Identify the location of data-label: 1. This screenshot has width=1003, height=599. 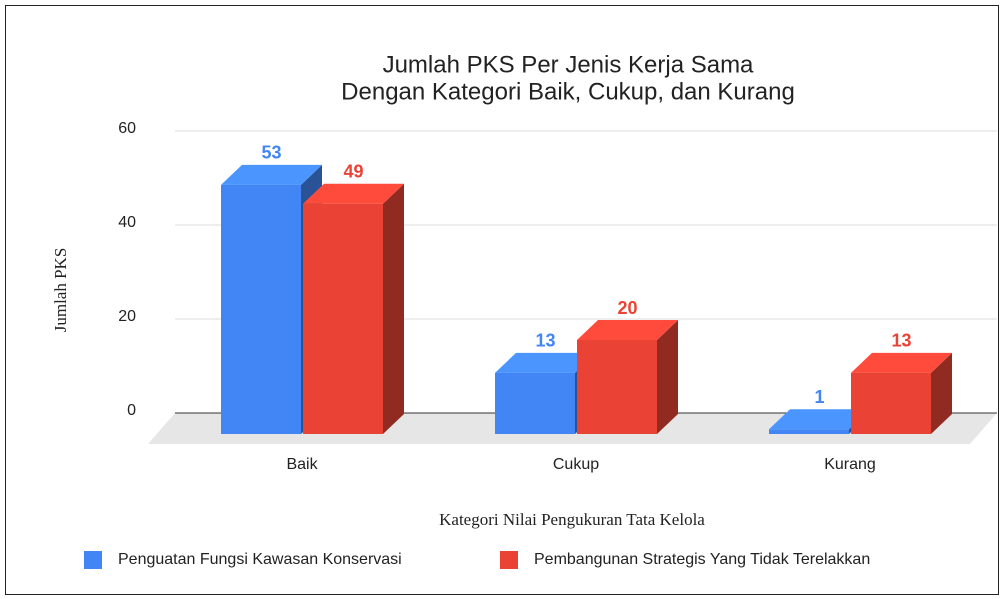
(819, 397).